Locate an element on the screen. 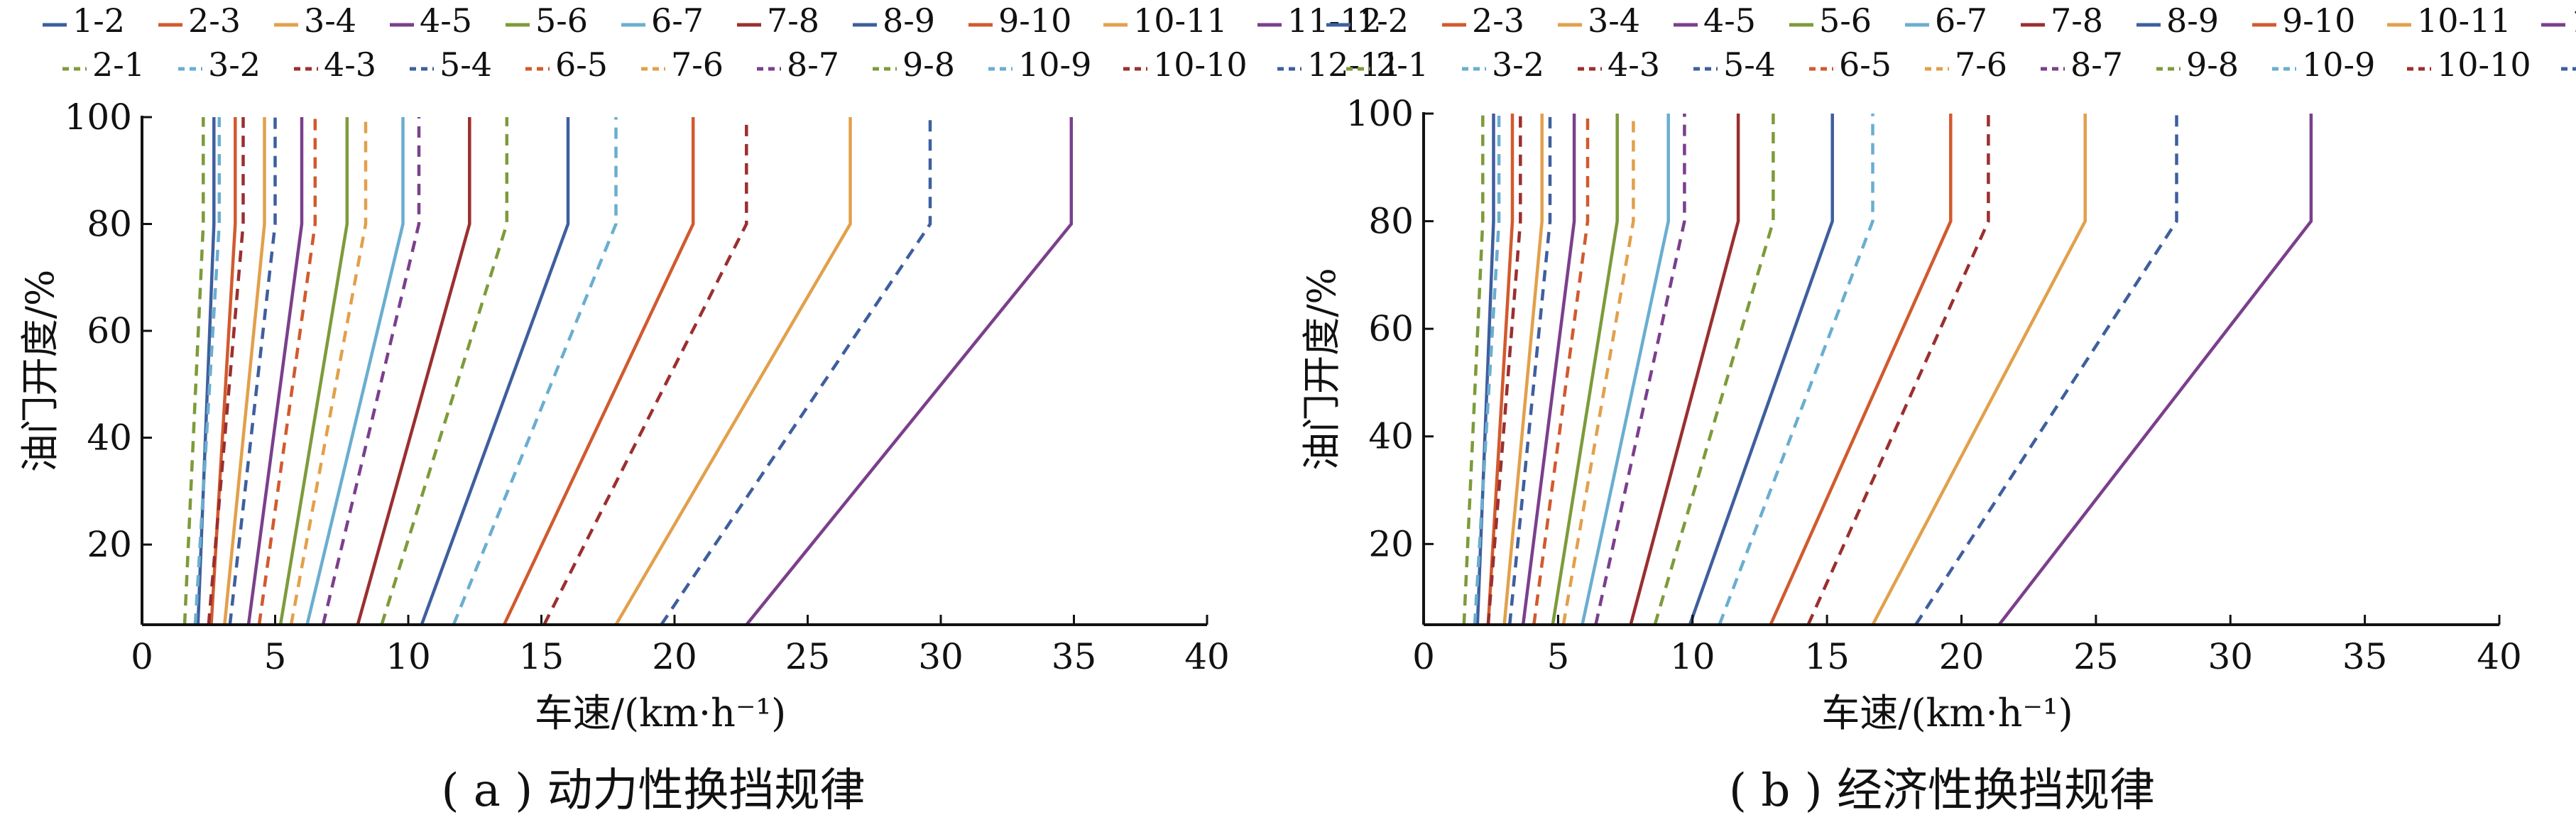 This screenshot has height=832, width=2576. legend-label-8-9-solid: 8-9 is located at coordinates (909, 20).